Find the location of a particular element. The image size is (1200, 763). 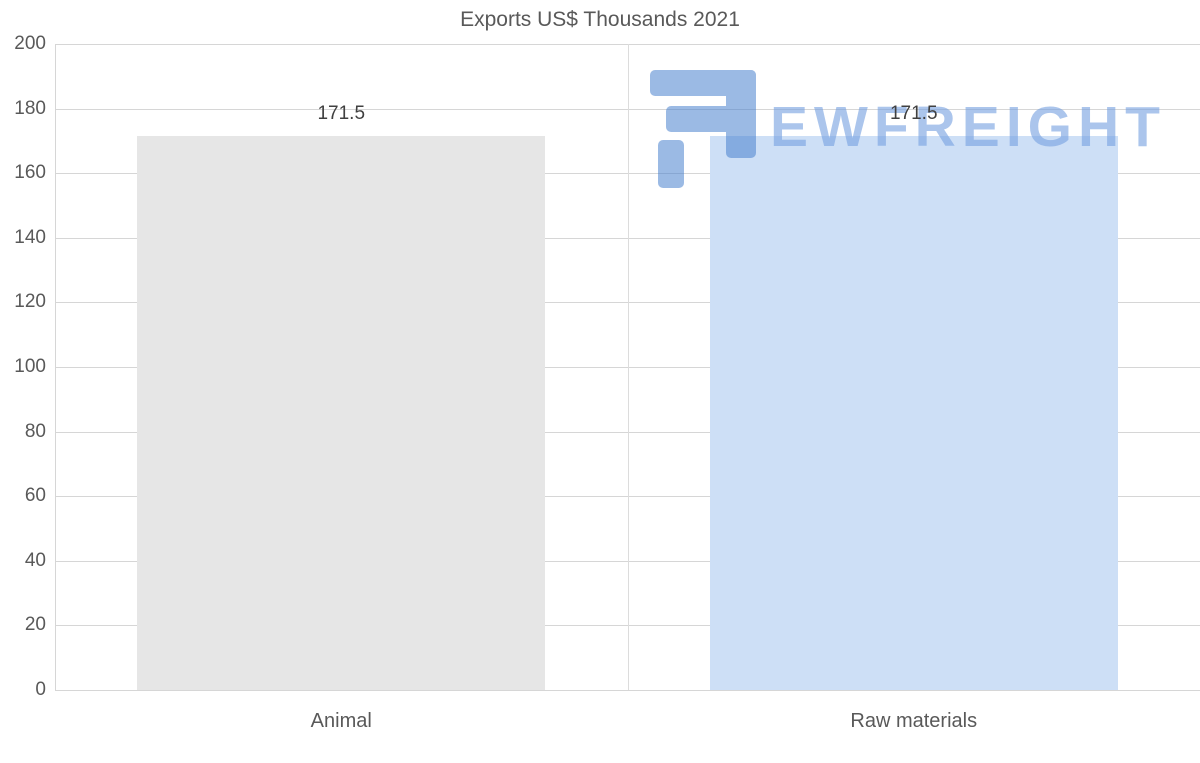

y-axis-tick-label: 120 is located at coordinates (30, 302).